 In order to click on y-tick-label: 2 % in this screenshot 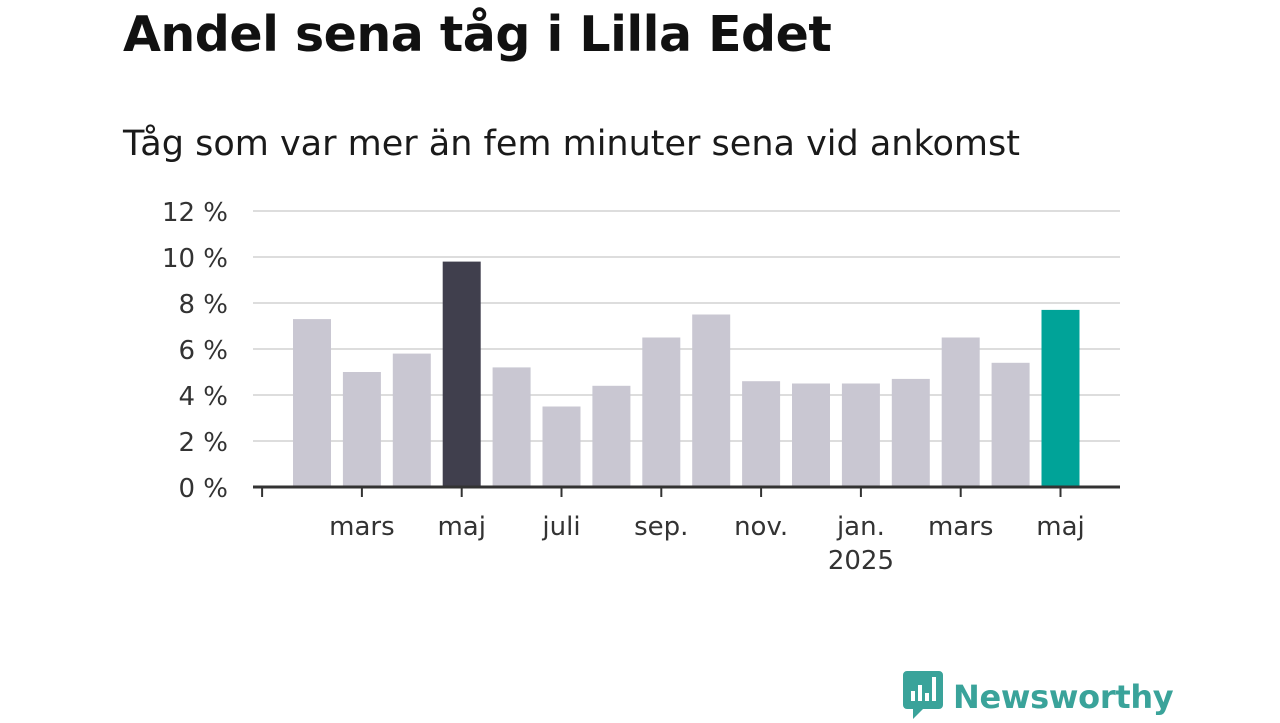, I will do `click(203, 443)`.